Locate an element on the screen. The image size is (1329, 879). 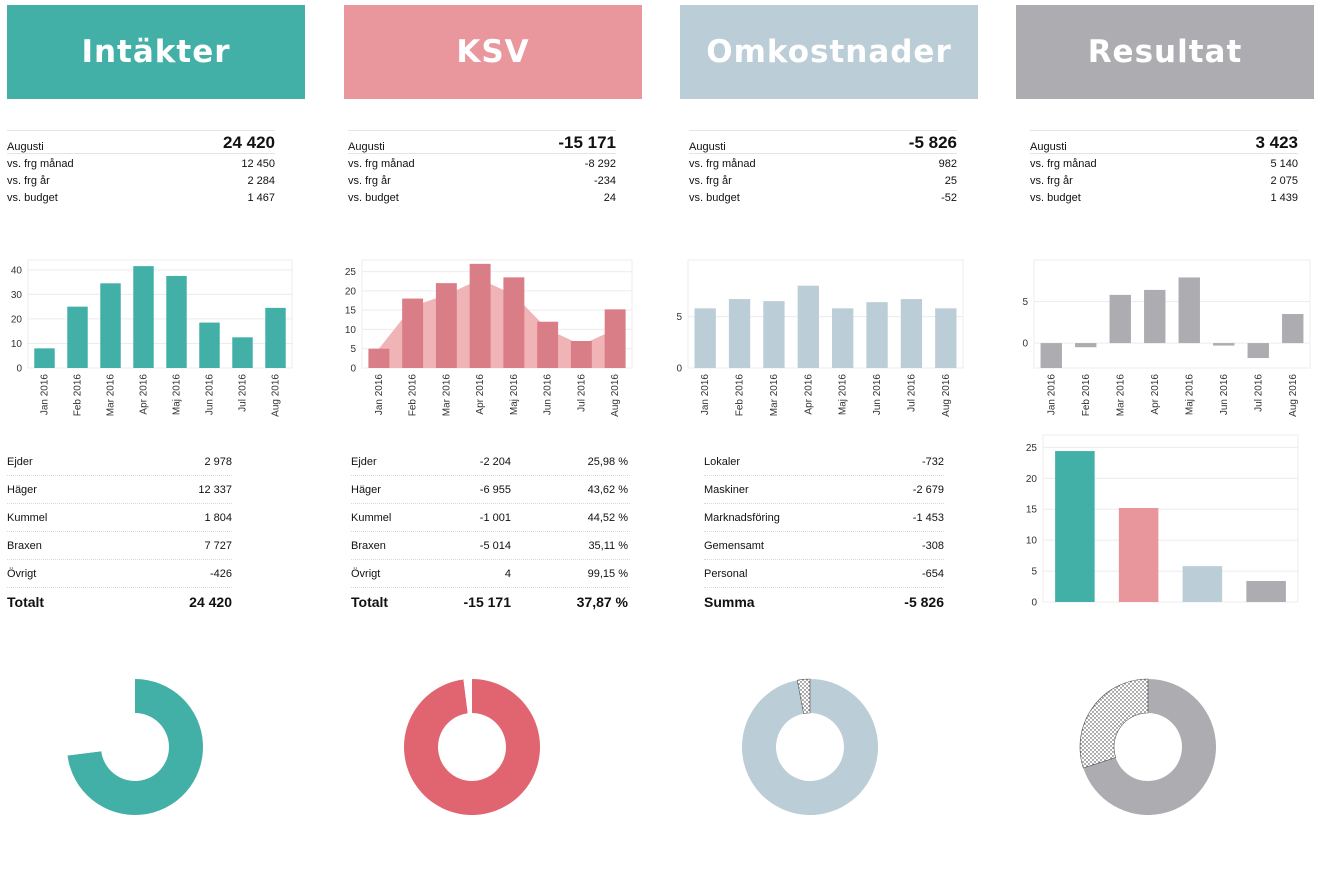
intakter-donut-chart is located at coordinates (135, 747).